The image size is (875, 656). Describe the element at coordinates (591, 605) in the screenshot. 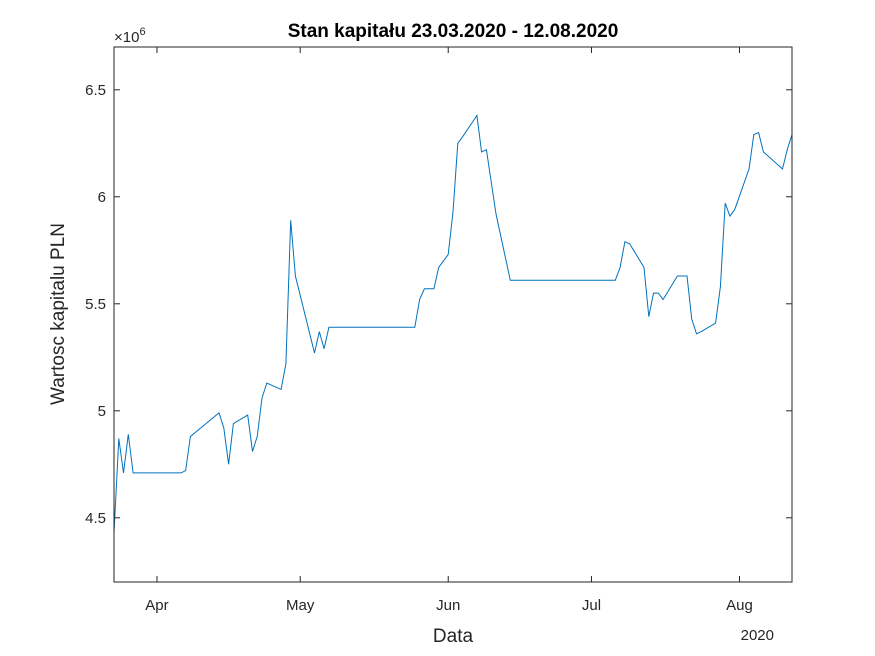

I see `x-tick-label: Jul` at that location.